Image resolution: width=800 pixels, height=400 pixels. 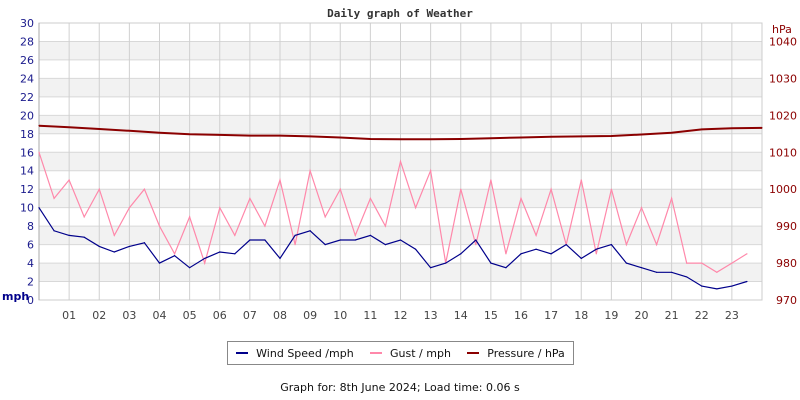 What do you see at coordinates (672, 315) in the screenshot?
I see `x-tick-label: 21` at bounding box center [672, 315].